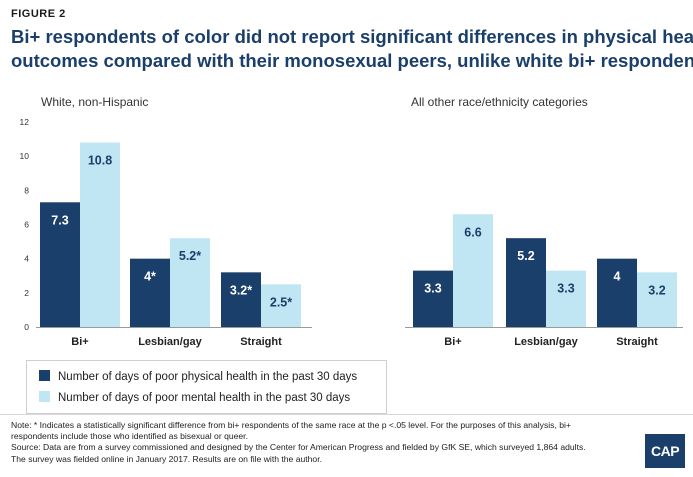  I want to click on y-tick-label-2: 2, so click(26, 293).